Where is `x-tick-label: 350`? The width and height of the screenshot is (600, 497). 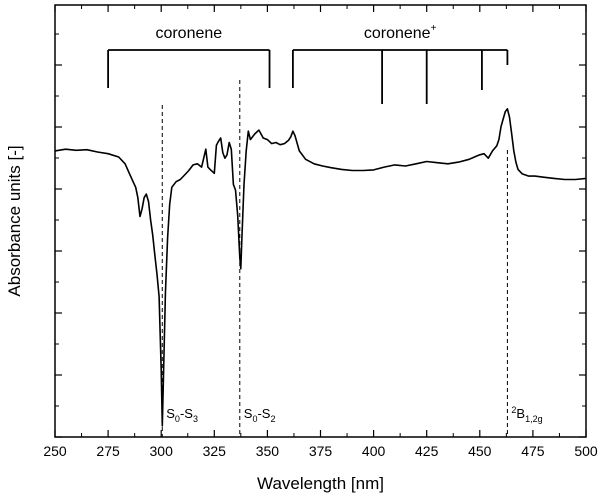 x-tick-label: 350 is located at coordinates (268, 451).